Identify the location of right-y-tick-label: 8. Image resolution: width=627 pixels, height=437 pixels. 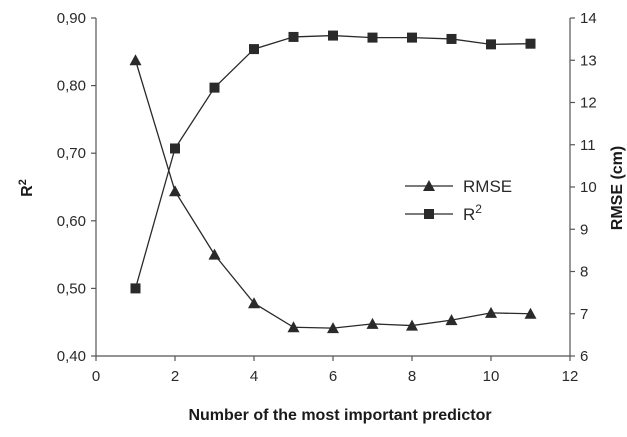
(584, 272).